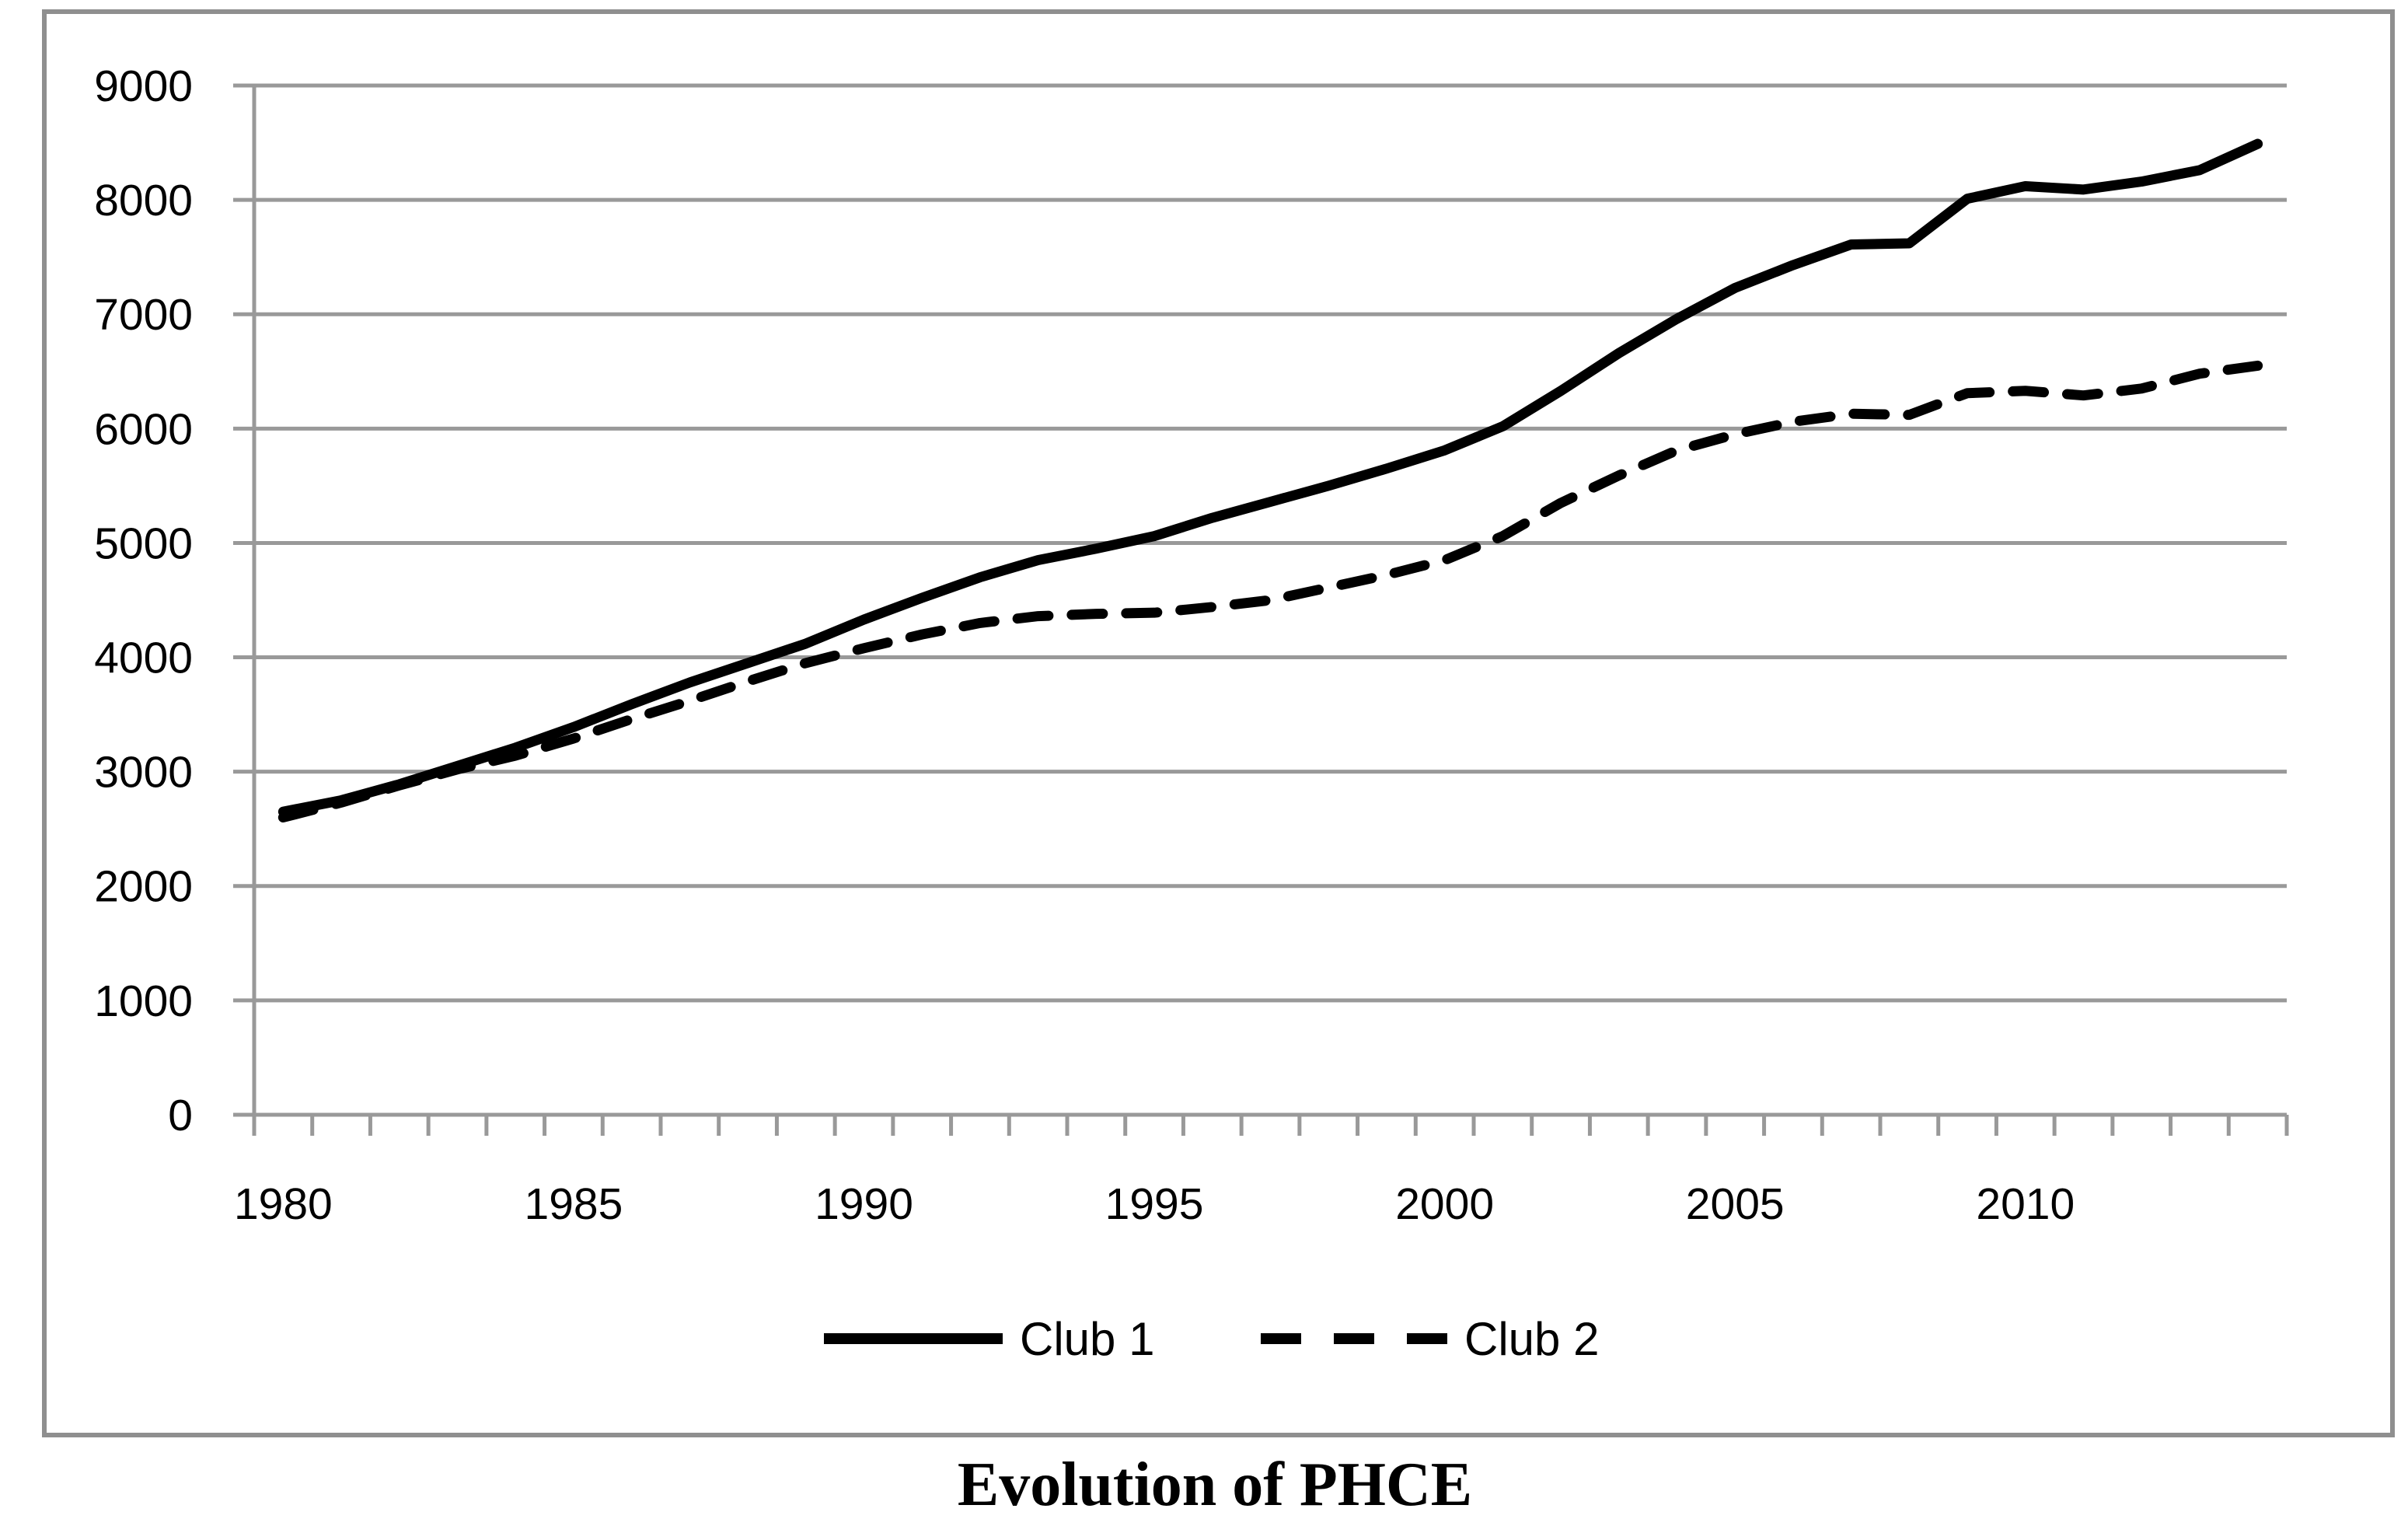 This screenshot has height=1526, width=2408. What do you see at coordinates (864, 1204) in the screenshot?
I see `svg-text: 1990` at bounding box center [864, 1204].